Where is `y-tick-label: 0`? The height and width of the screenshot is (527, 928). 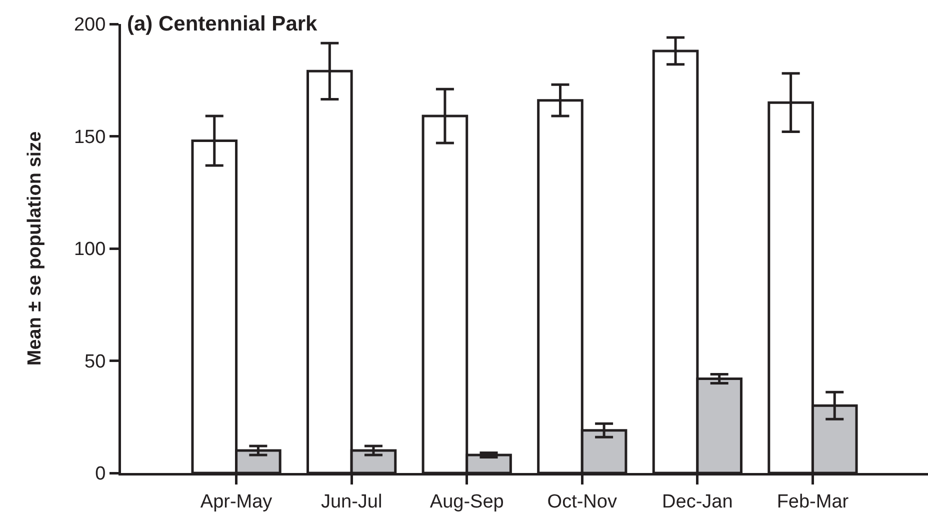
y-tick-label: 0 is located at coordinates (100, 474).